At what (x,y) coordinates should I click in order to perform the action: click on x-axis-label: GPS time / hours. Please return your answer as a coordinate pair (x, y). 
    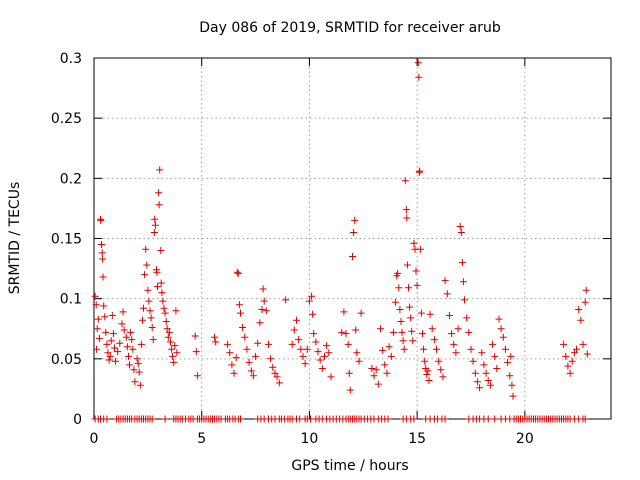
    Looking at the image, I should click on (349, 466).